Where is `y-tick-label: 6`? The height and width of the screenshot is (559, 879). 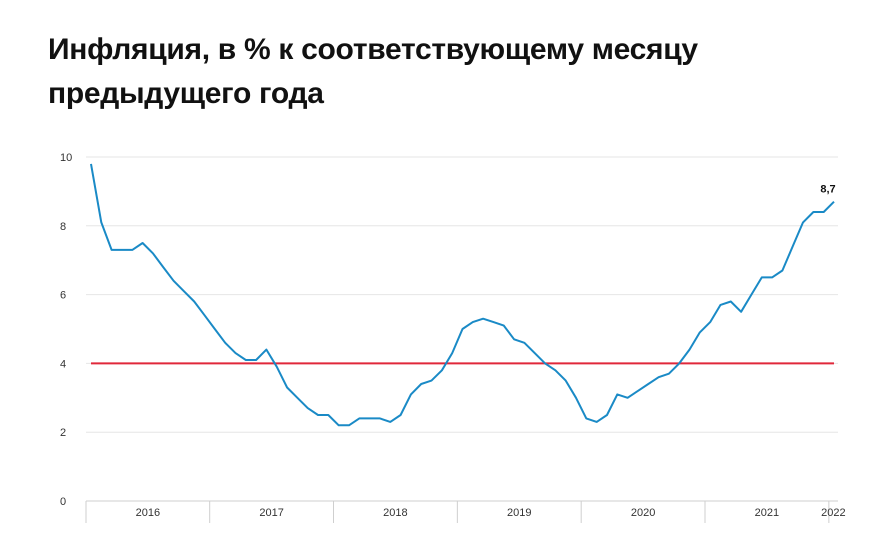 y-tick-label: 6 is located at coordinates (63, 296).